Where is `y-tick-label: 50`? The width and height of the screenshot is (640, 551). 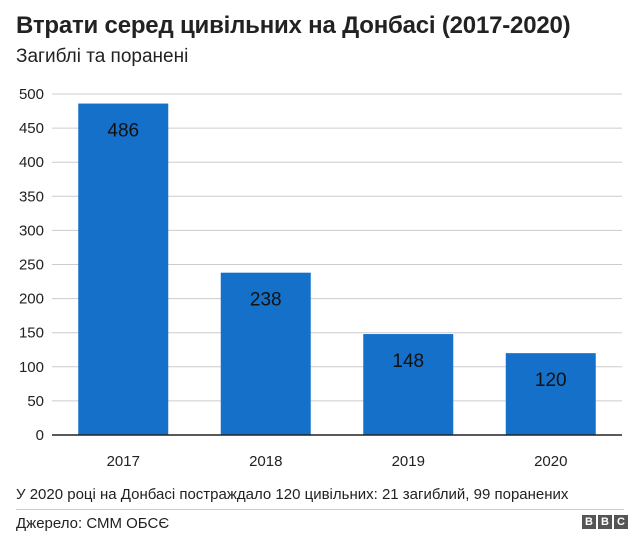 y-tick-label: 50 is located at coordinates (35, 401).